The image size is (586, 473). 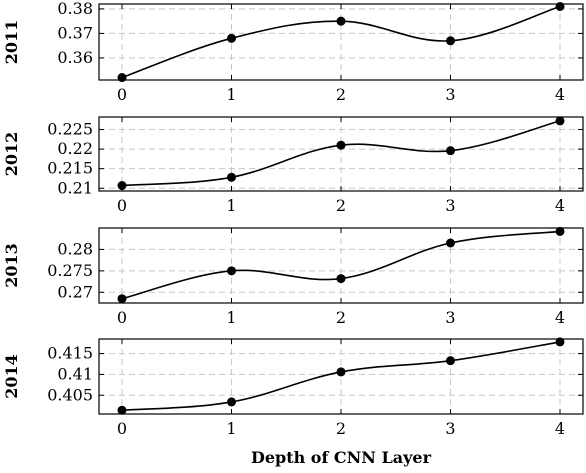 I want to click on y-tick-label: 0.41, so click(x=75, y=373).